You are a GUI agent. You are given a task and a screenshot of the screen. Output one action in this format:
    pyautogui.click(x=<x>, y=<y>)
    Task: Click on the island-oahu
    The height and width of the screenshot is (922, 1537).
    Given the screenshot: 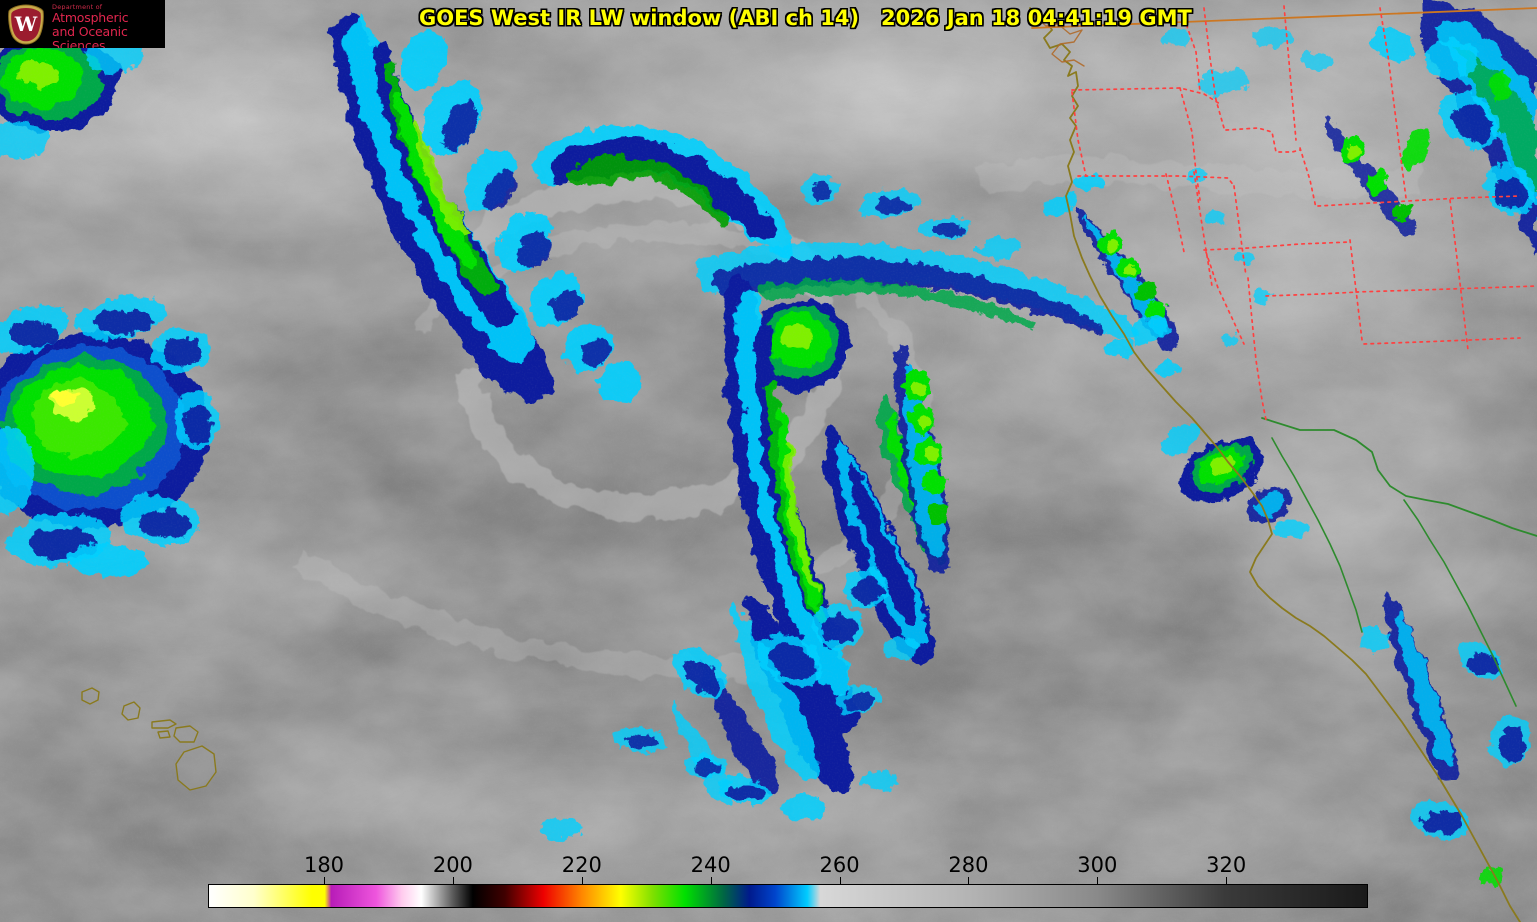 What is the action you would take?
    pyautogui.click(x=131, y=711)
    